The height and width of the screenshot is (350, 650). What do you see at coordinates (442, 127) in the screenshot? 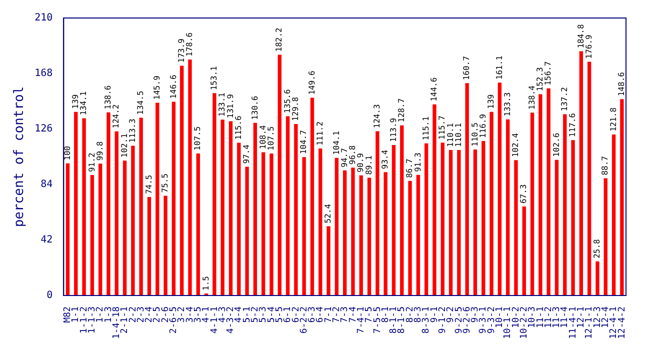
I see `data-label: 115.7` at bounding box center [442, 127].